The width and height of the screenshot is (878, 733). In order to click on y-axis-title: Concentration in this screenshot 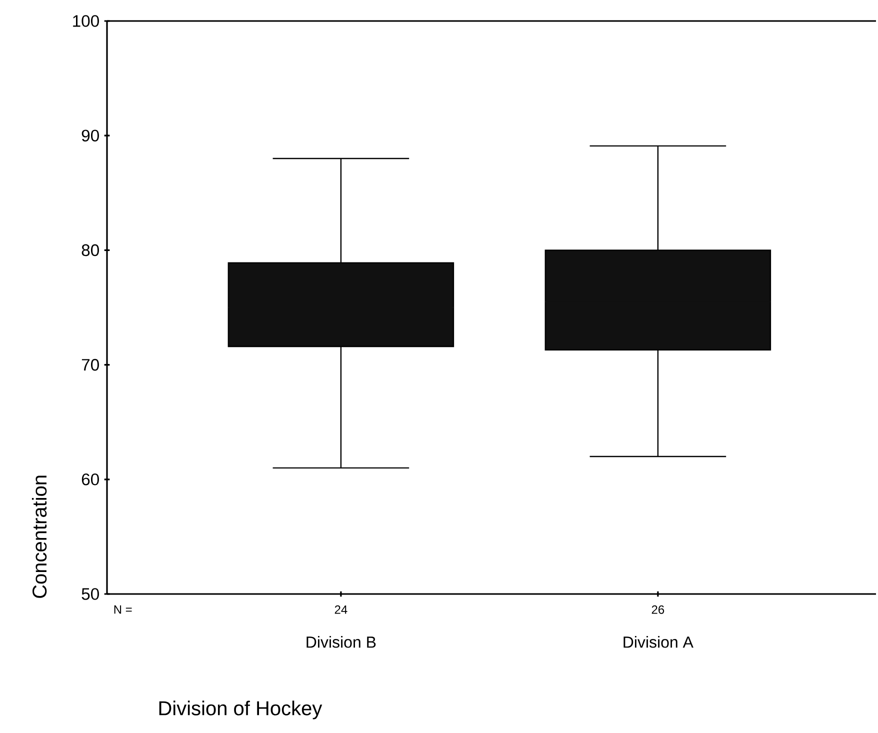, I will do `click(39, 537)`.